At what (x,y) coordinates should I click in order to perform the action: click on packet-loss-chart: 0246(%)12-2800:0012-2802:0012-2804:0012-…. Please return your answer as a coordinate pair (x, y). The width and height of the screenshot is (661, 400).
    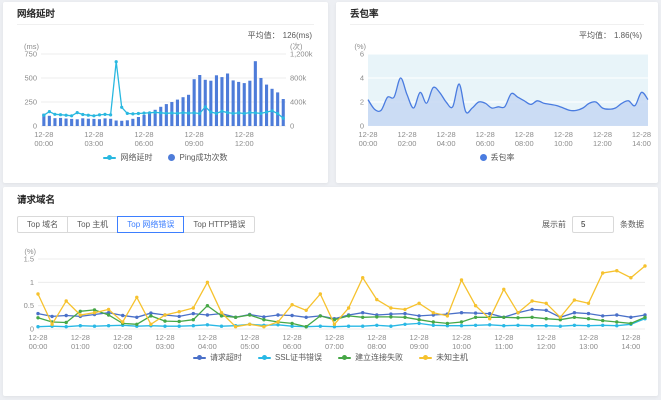
    Looking at the image, I should click on (497, 95).